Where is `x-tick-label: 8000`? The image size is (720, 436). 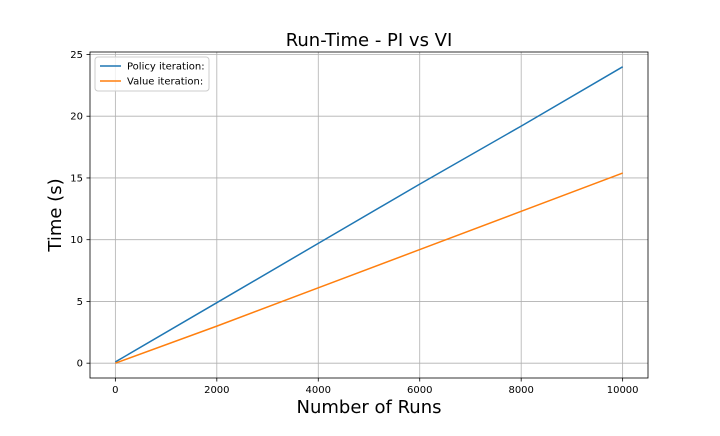
x-tick-label: 8000 is located at coordinates (520, 390).